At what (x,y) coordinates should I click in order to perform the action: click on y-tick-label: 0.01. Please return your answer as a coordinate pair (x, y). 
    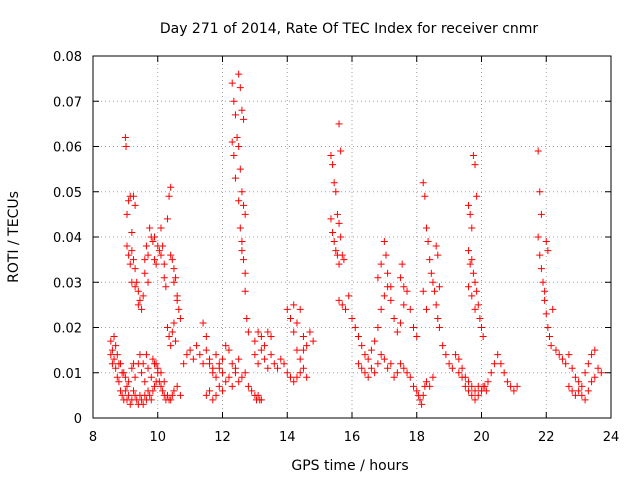
    Looking at the image, I should click on (67, 374).